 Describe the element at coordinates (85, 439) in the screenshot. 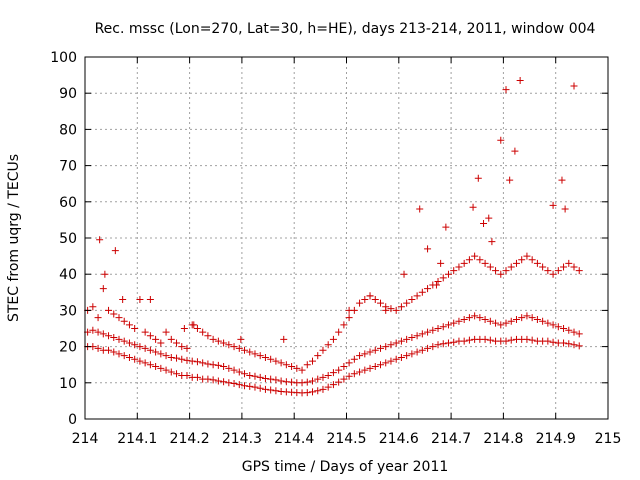

I see `x-tick-label: 214` at that location.